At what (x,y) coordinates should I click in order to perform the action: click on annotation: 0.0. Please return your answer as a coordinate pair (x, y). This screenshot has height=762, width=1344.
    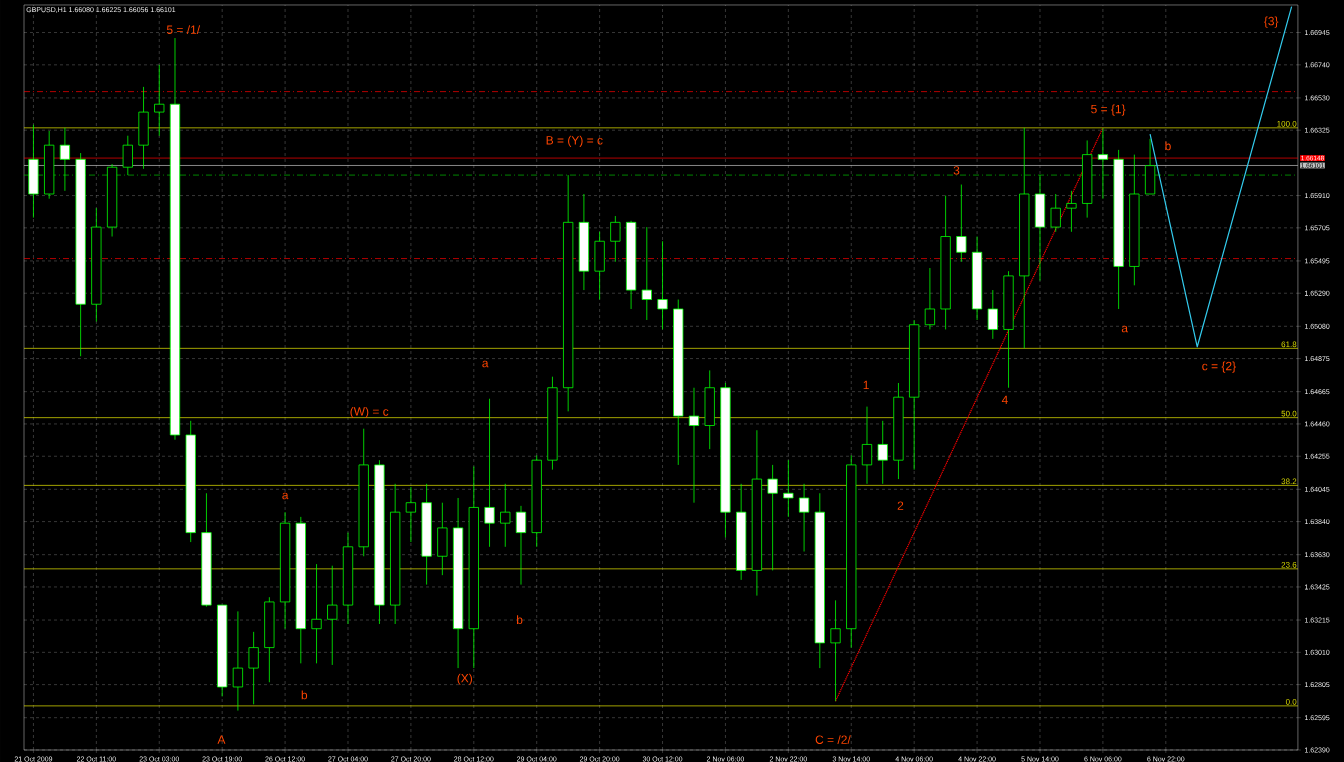
    Looking at the image, I should click on (1291, 702).